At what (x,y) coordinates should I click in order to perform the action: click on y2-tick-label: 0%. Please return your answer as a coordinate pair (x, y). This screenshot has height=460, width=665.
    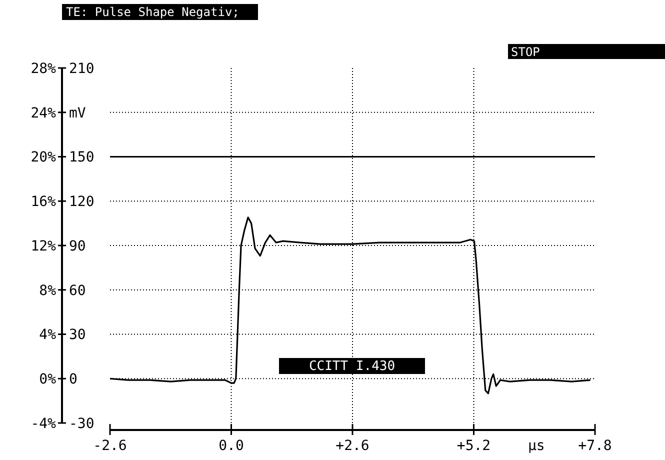
    Looking at the image, I should click on (48, 380).